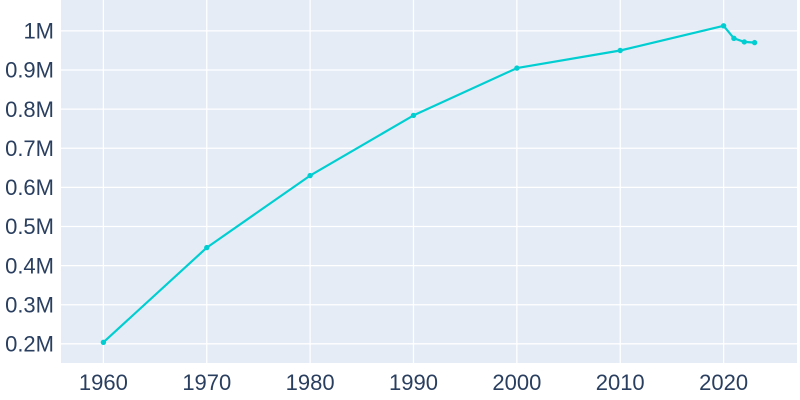  Describe the element at coordinates (29, 70) in the screenshot. I see `y-tick-label: 0.9M` at that location.